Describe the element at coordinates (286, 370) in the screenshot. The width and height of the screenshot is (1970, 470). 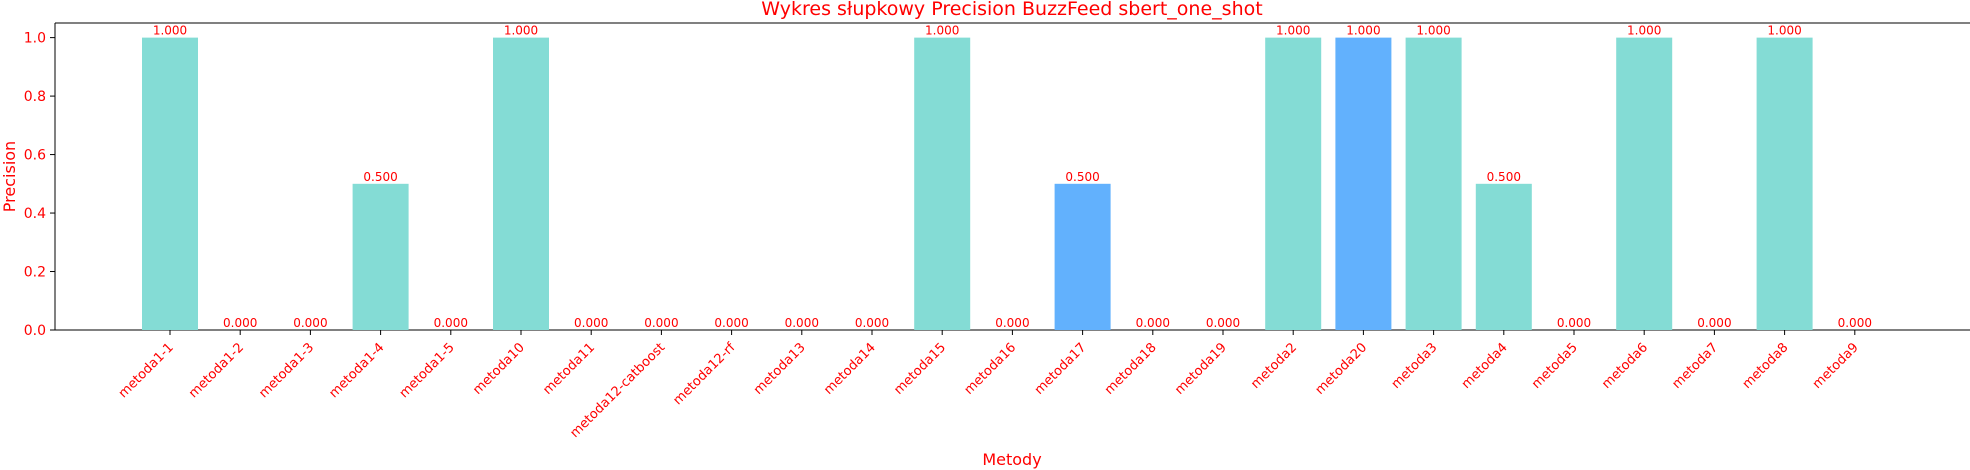
I see `x-tick-label-metoda1-3: metoda1-3` at that location.